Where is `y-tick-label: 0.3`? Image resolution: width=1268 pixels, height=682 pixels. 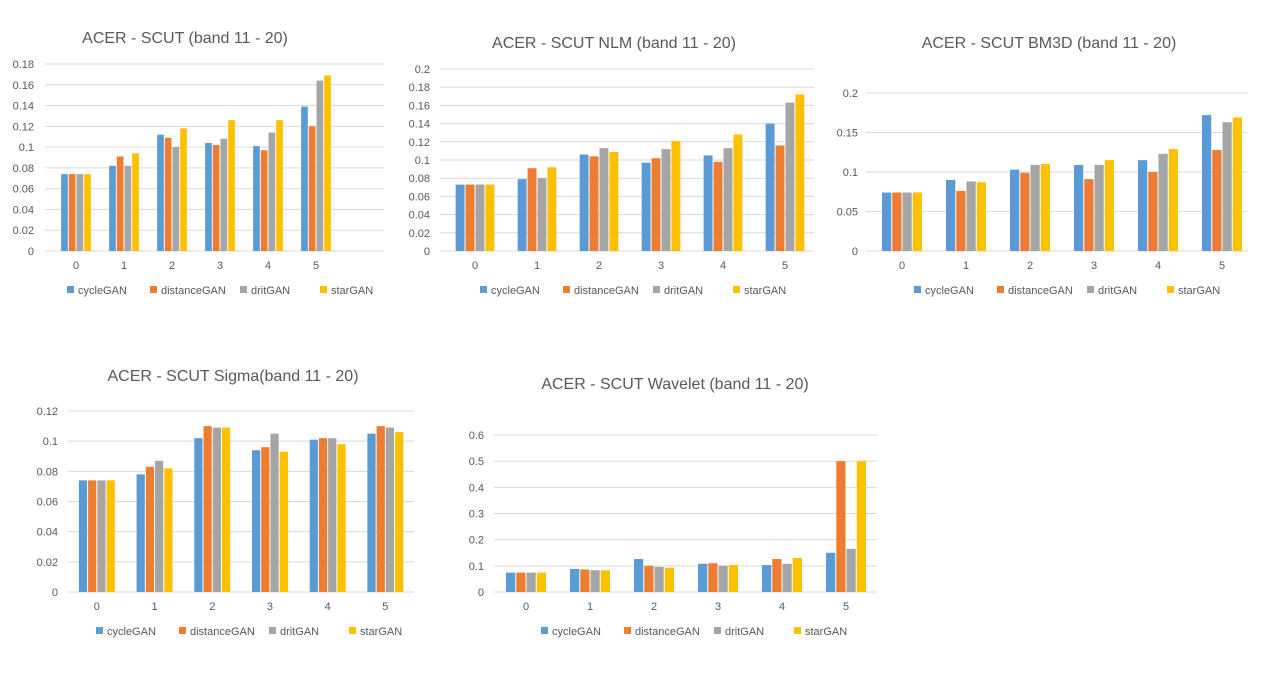 y-tick-label: 0.3 is located at coordinates (476, 515).